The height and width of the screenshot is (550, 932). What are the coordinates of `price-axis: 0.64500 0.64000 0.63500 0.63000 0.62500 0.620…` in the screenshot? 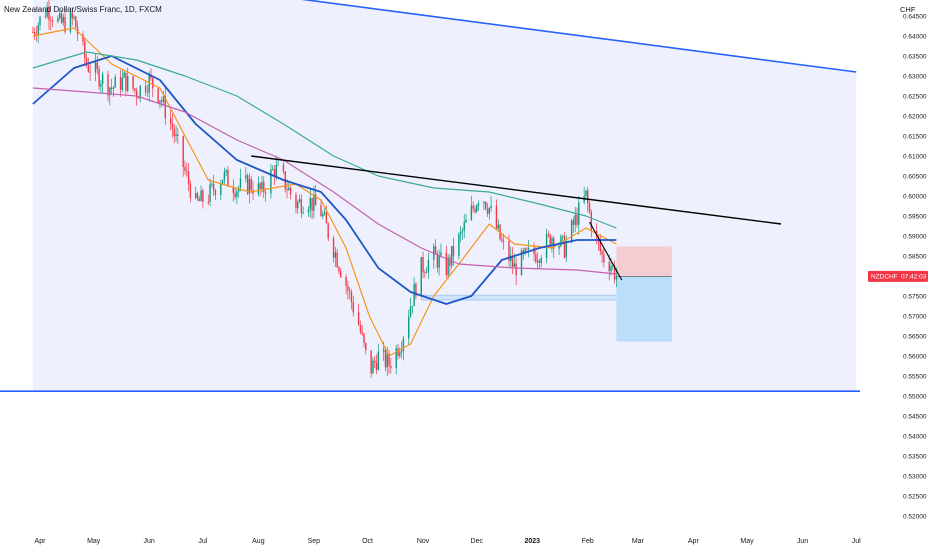 It's located at (915, 266).